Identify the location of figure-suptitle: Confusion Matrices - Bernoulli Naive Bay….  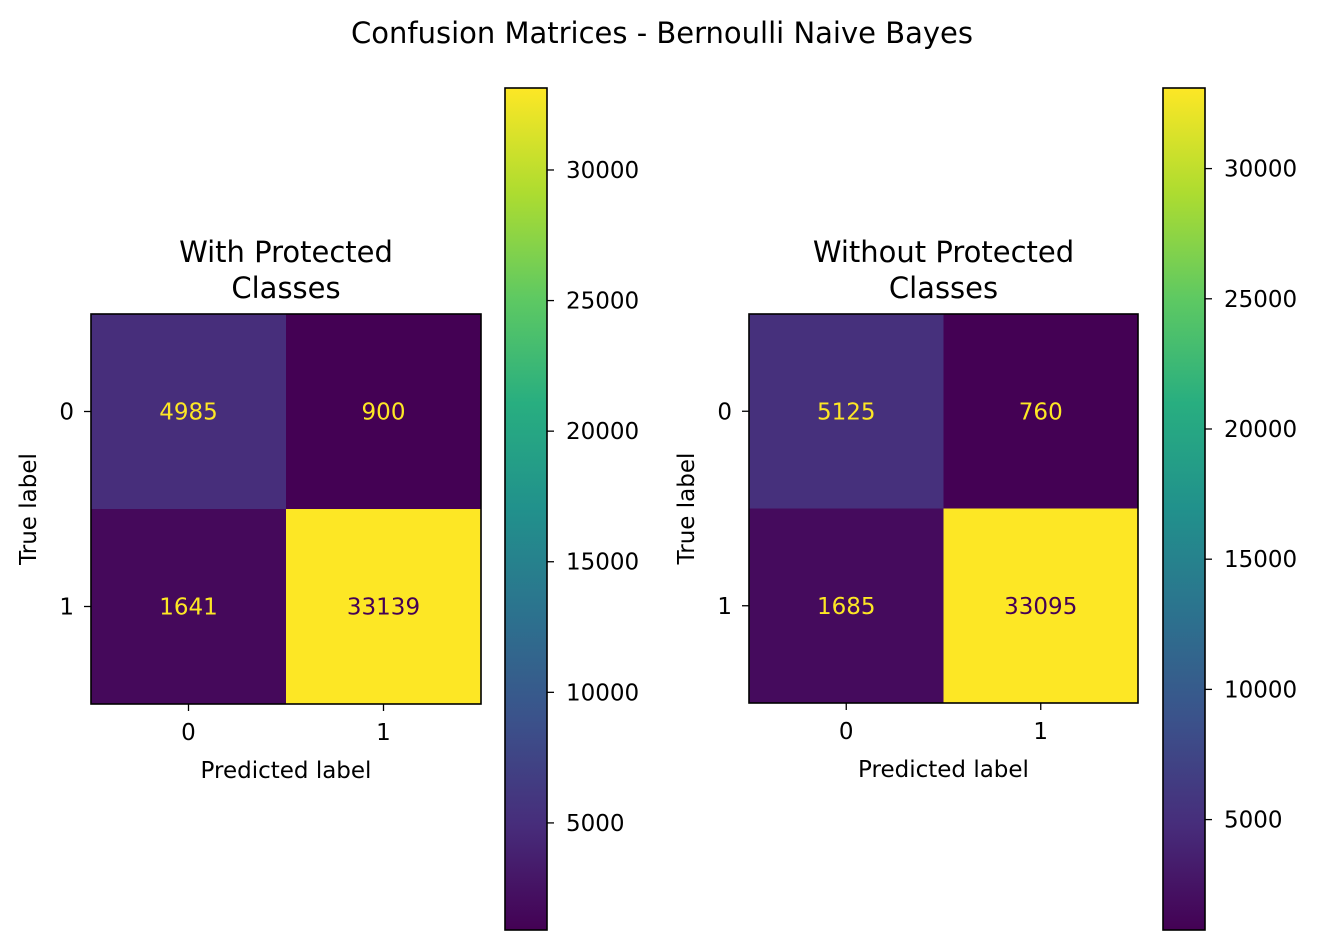
(662, 33).